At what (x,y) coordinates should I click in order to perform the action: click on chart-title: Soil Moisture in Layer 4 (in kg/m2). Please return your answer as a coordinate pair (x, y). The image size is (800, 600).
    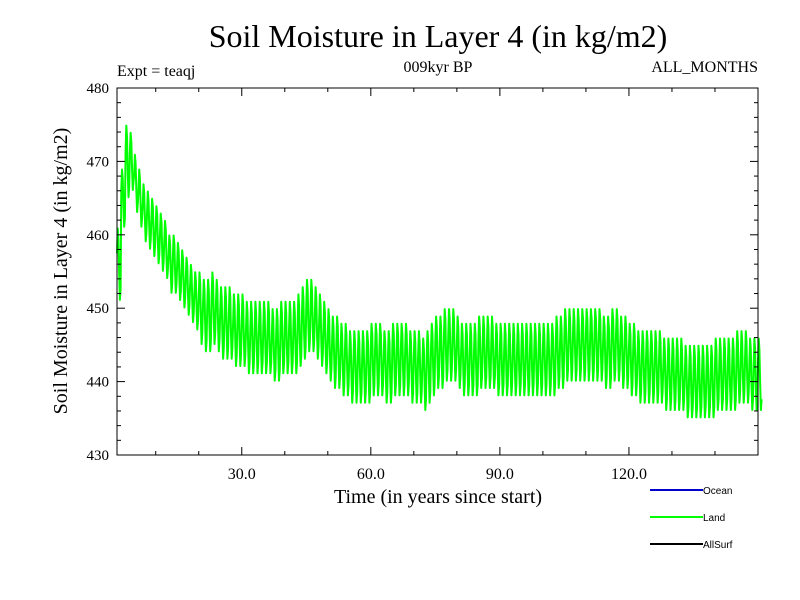
    Looking at the image, I should click on (438, 36).